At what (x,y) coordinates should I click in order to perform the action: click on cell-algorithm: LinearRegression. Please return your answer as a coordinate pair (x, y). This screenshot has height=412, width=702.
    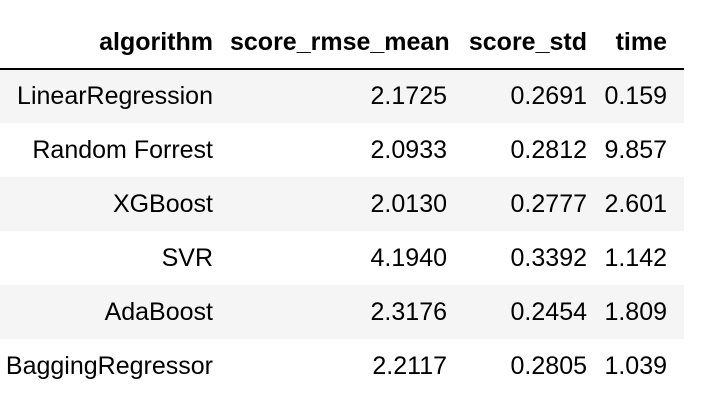
    Looking at the image, I should click on (115, 96).